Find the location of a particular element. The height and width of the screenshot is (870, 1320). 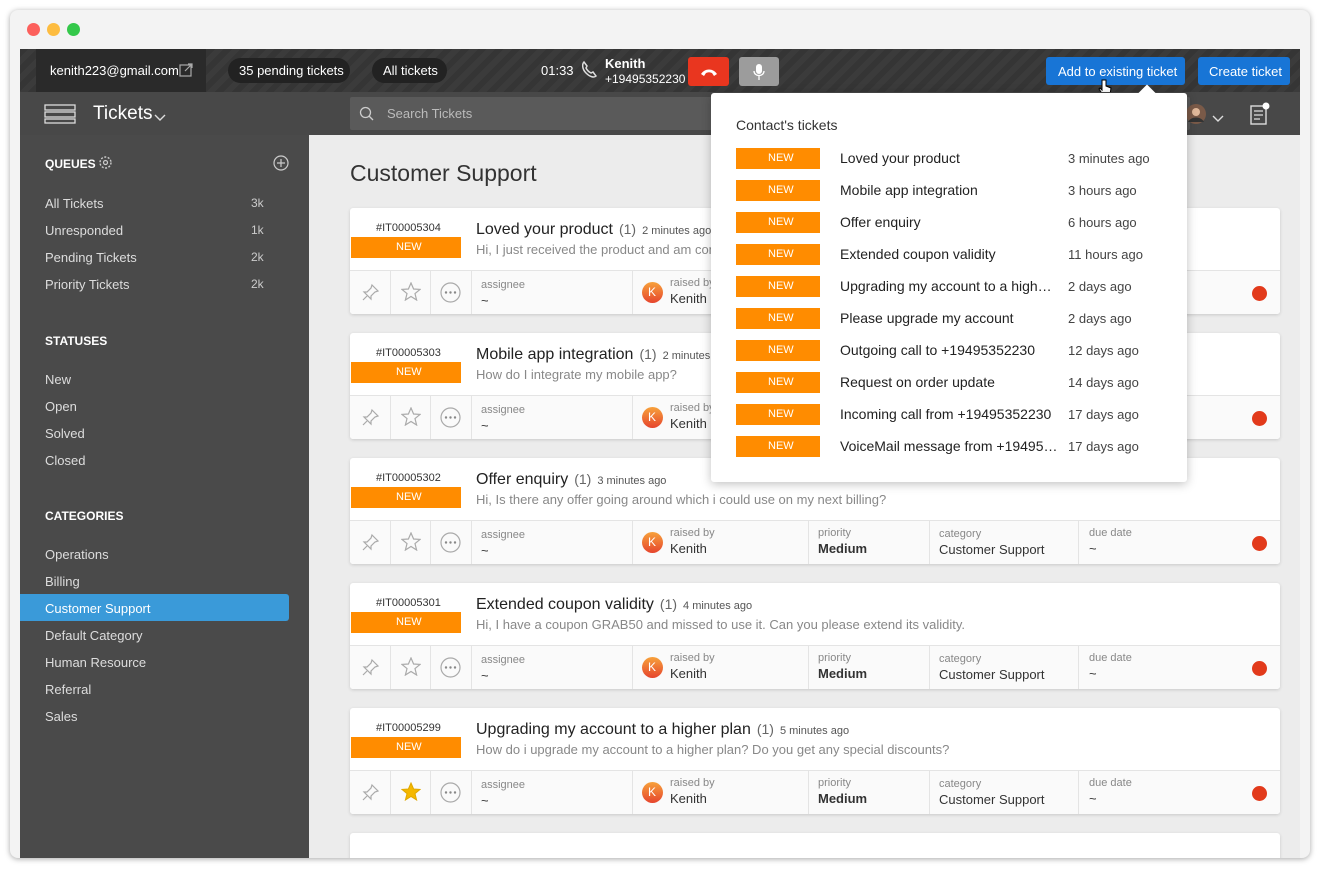

popup-ticket-subject: Please upgrade my account is located at coordinates (927, 318).